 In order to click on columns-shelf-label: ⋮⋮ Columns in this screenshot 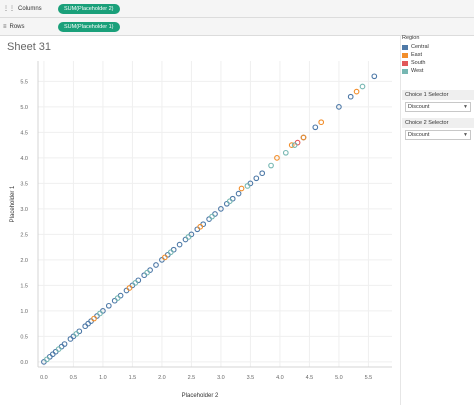, I will do `click(29, 9)`.